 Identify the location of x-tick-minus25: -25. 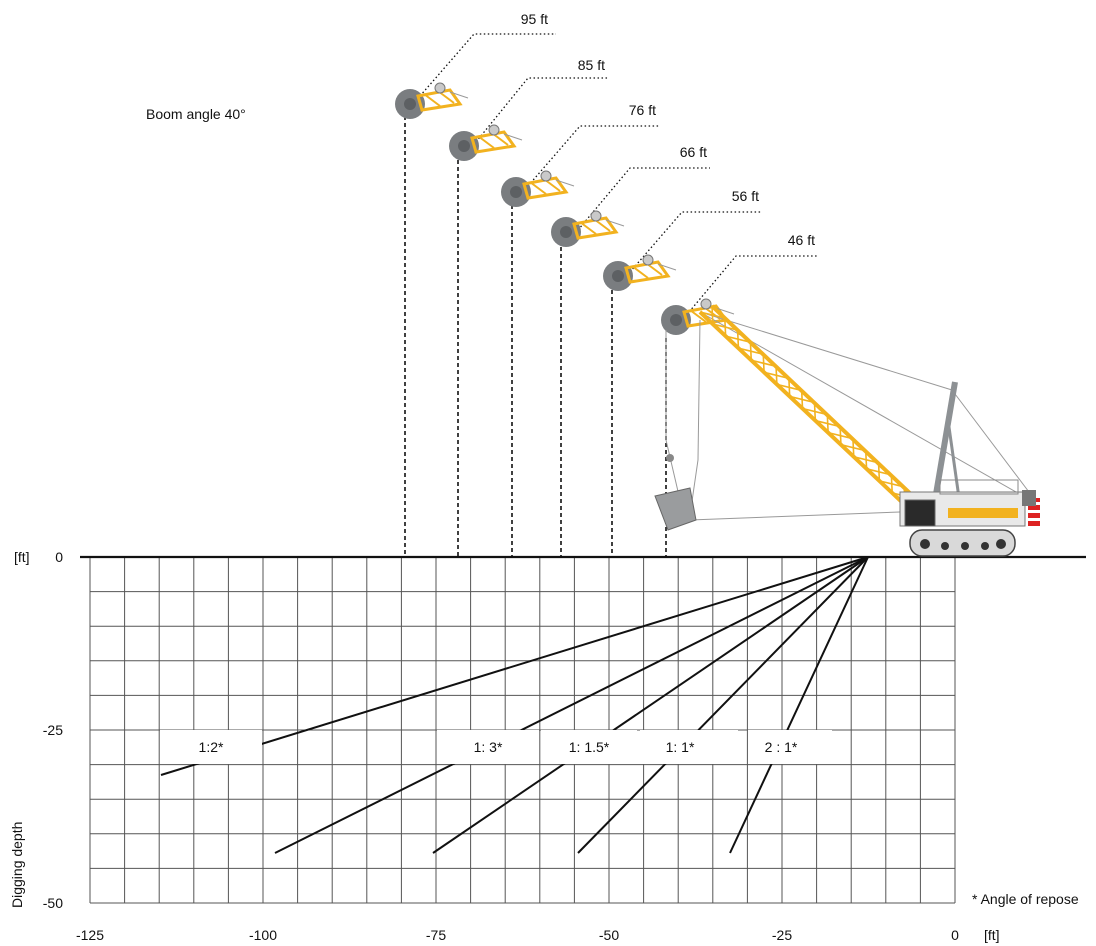
(782, 935).